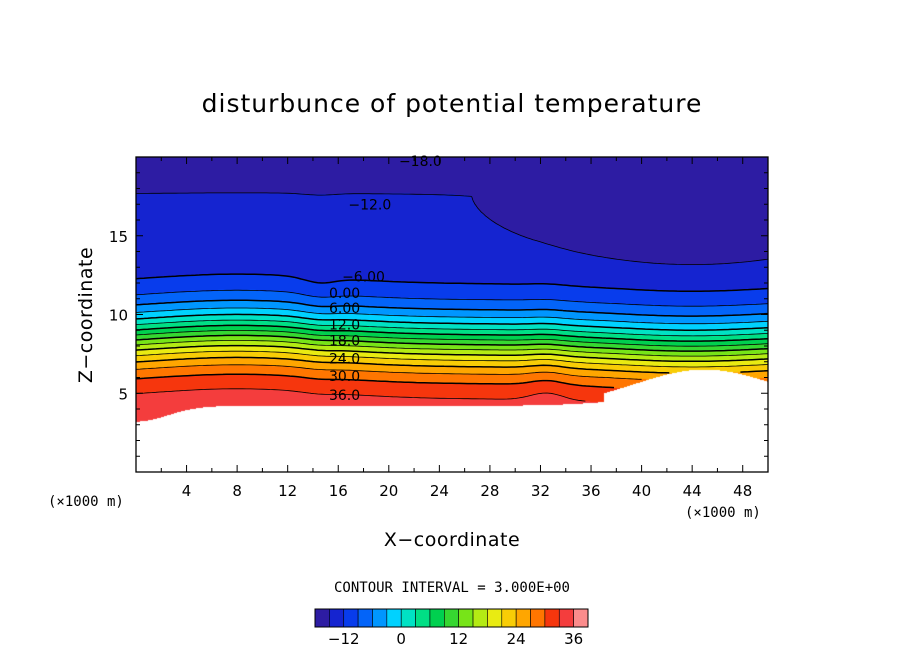 Image resolution: width=904 pixels, height=658 pixels. Describe the element at coordinates (452, 103) in the screenshot. I see `chart-title: disturbunce of potential temperature` at that location.